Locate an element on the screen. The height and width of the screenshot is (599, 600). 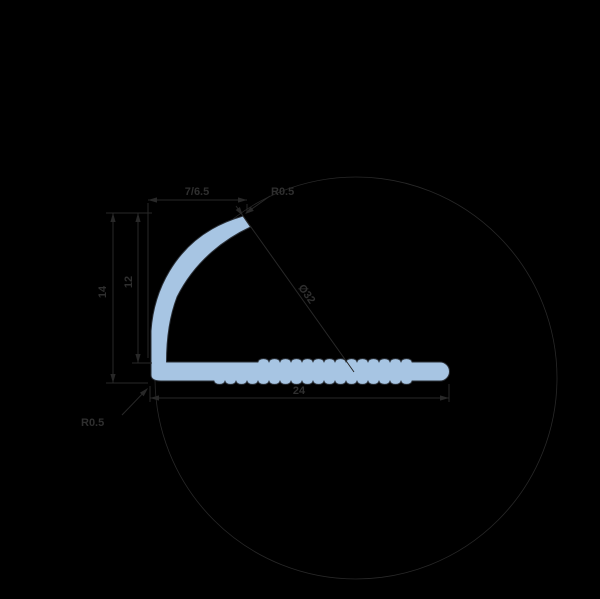
dim-label-bottom-width: 24 is located at coordinates (299, 391).